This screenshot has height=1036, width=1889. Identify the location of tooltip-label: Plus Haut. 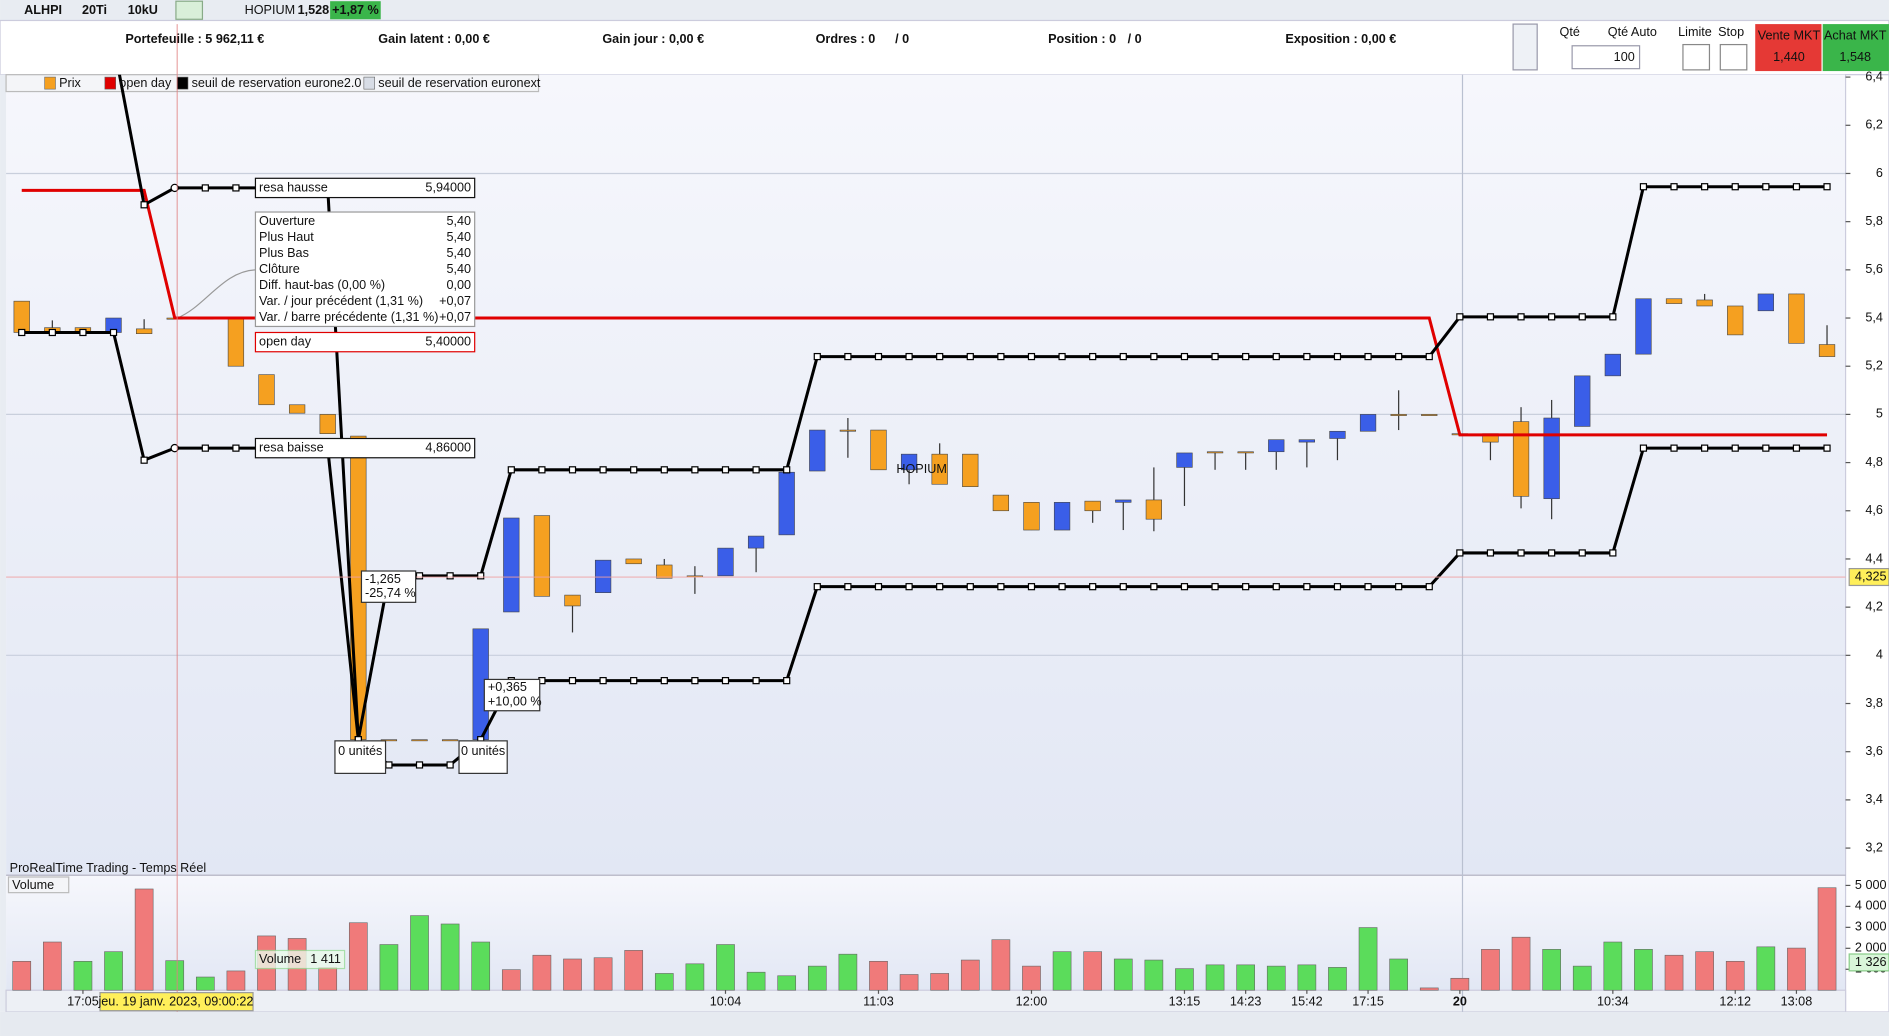
(286, 237).